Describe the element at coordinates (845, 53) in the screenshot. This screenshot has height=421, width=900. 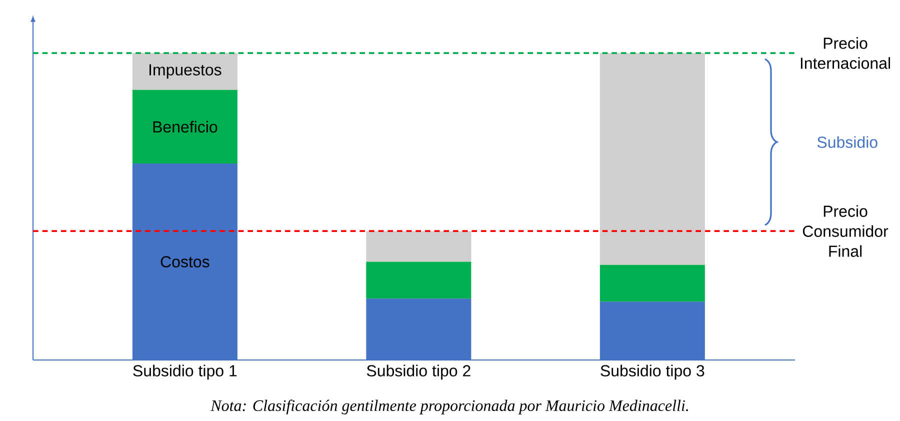
I see `ref-line-label: Precio Internacional` at that location.